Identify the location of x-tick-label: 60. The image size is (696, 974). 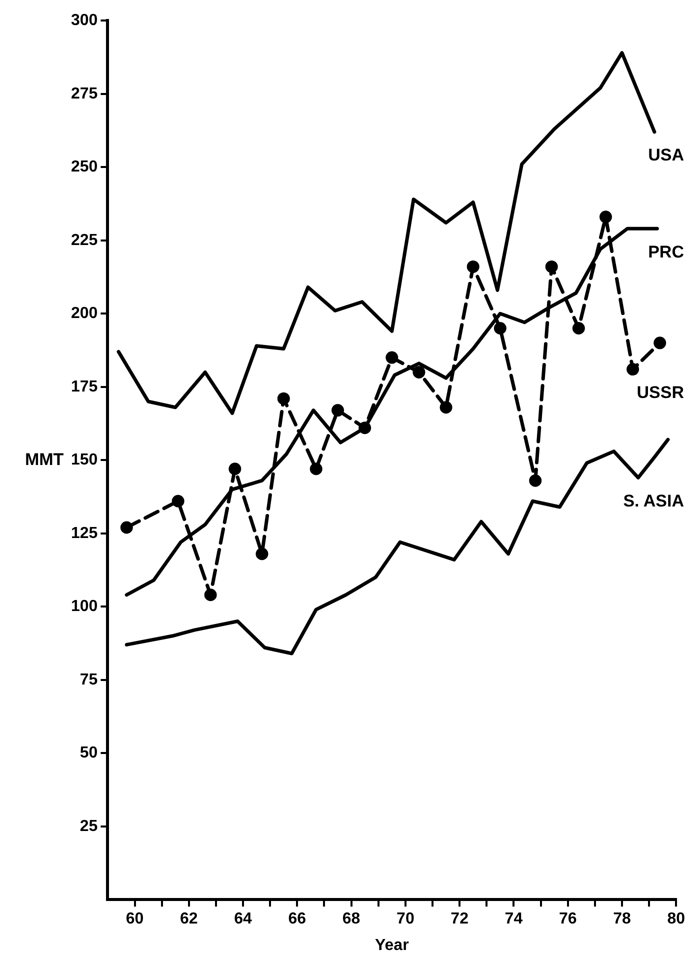
(135, 919).